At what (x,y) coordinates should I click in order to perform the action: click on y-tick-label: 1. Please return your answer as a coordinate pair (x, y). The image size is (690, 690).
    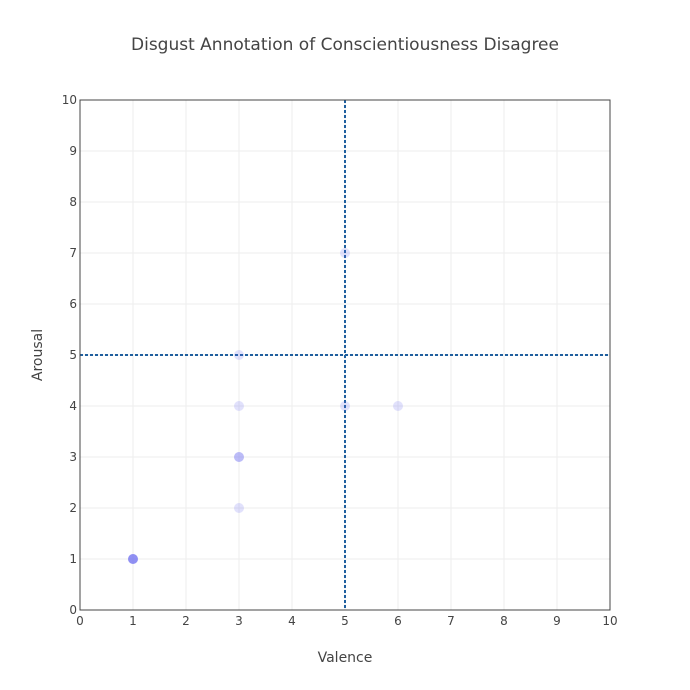
    Looking at the image, I should click on (73, 559).